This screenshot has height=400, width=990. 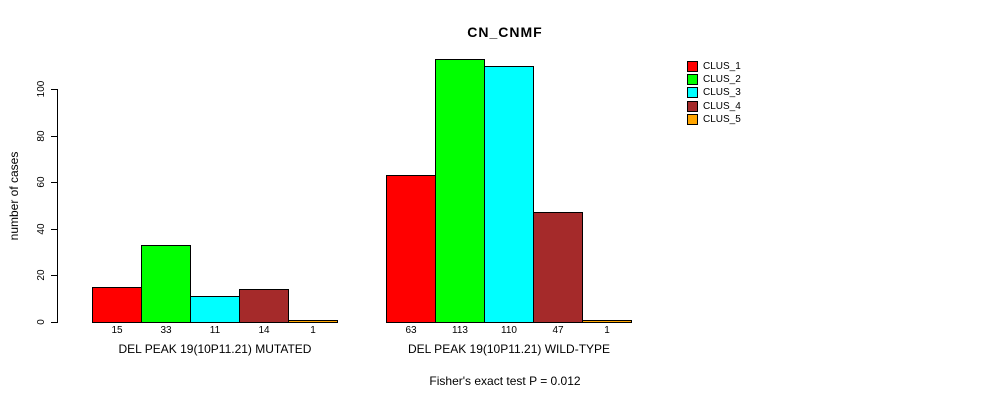 I want to click on bar-value-label: 14, so click(x=264, y=330).